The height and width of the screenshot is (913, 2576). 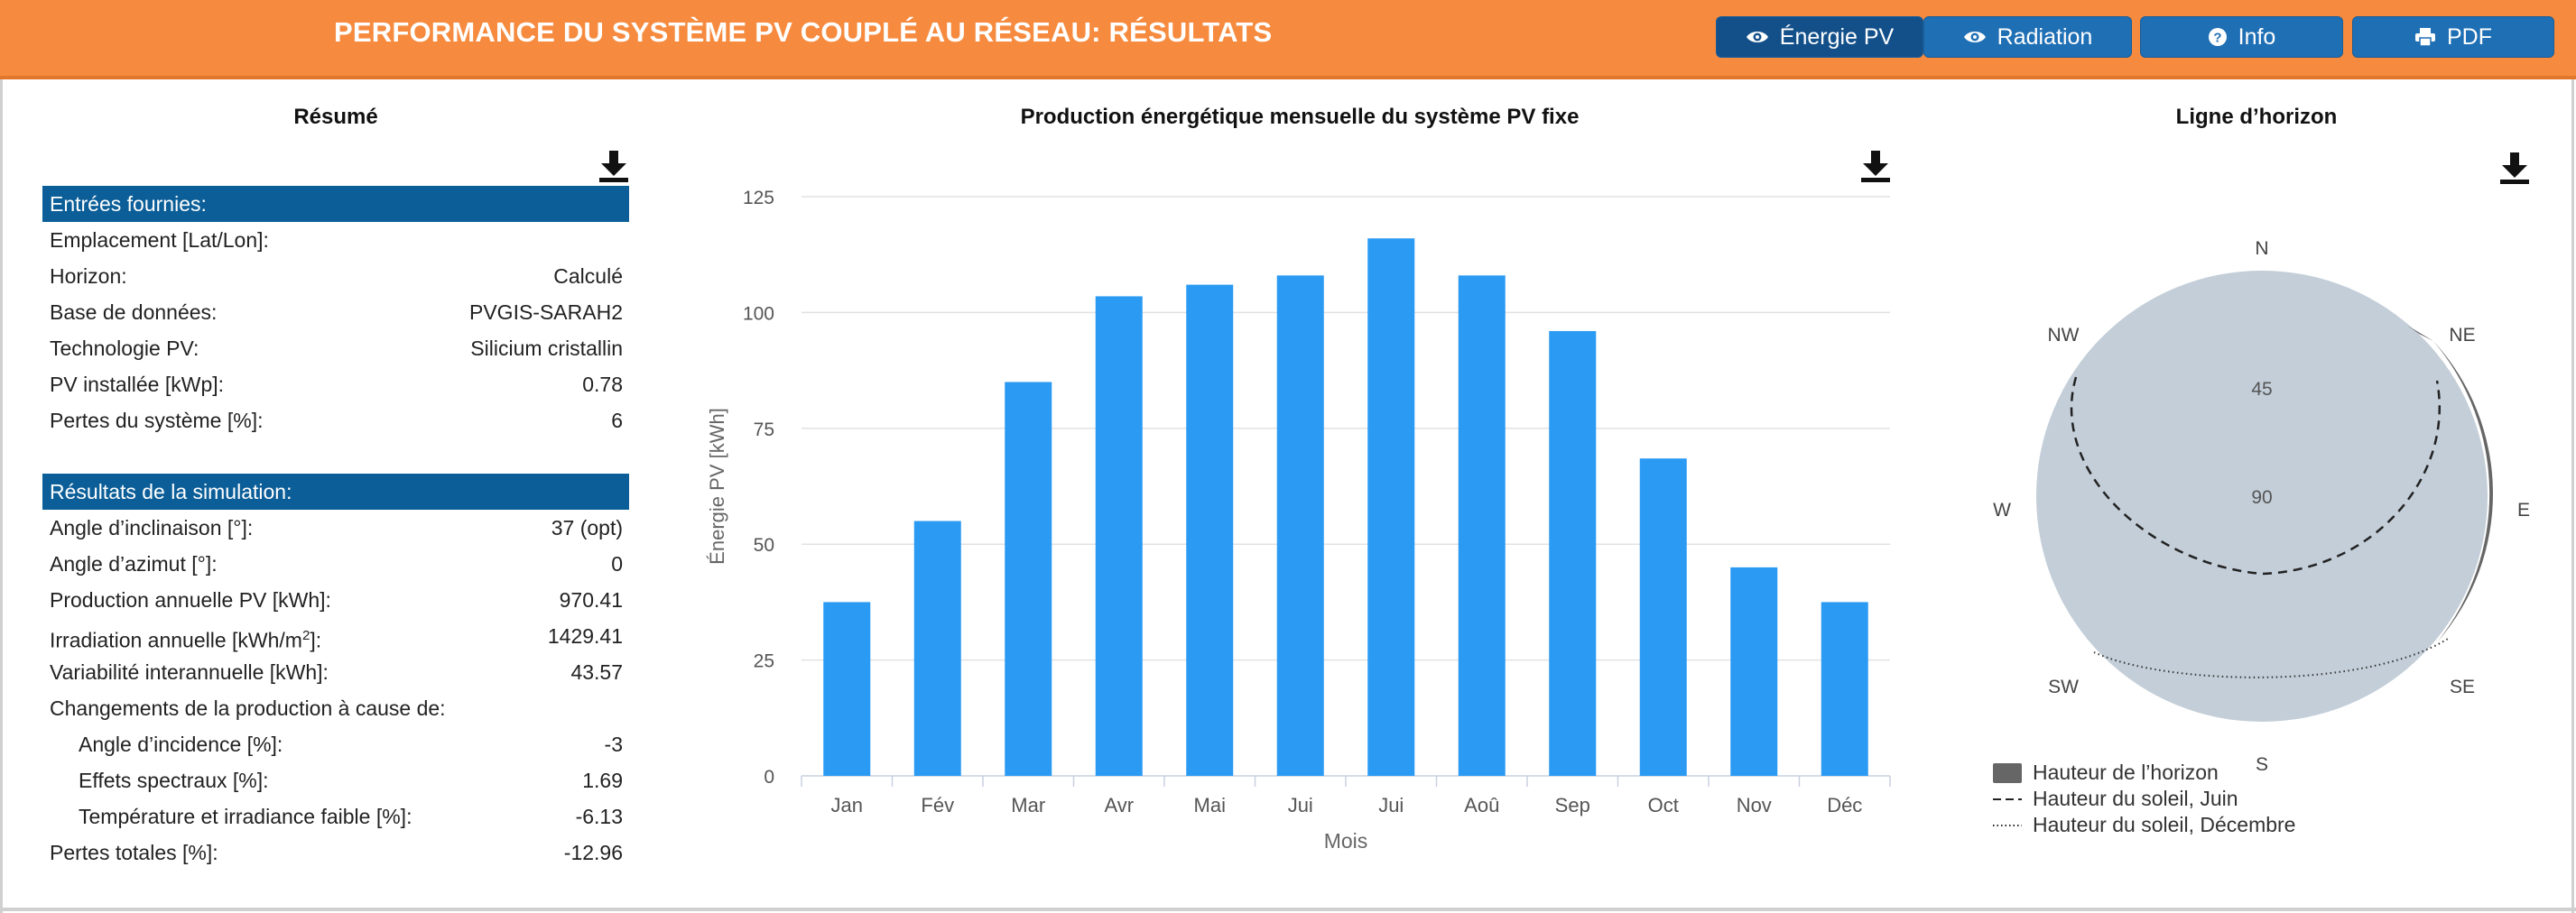 What do you see at coordinates (591, 600) in the screenshot?
I see `row-value: 970.41` at bounding box center [591, 600].